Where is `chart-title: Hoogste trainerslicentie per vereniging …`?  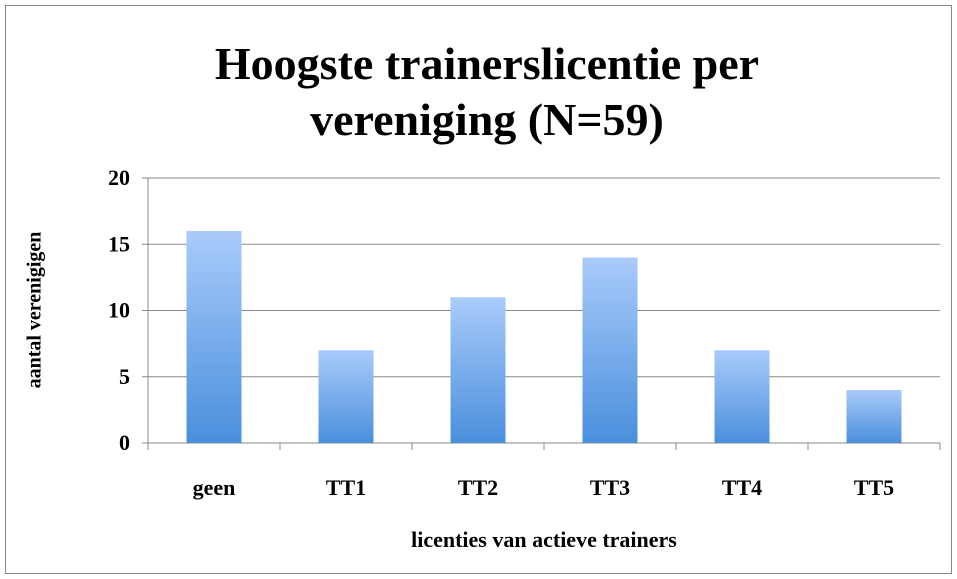 chart-title: Hoogste trainerslicentie per vereniging … is located at coordinates (487, 91).